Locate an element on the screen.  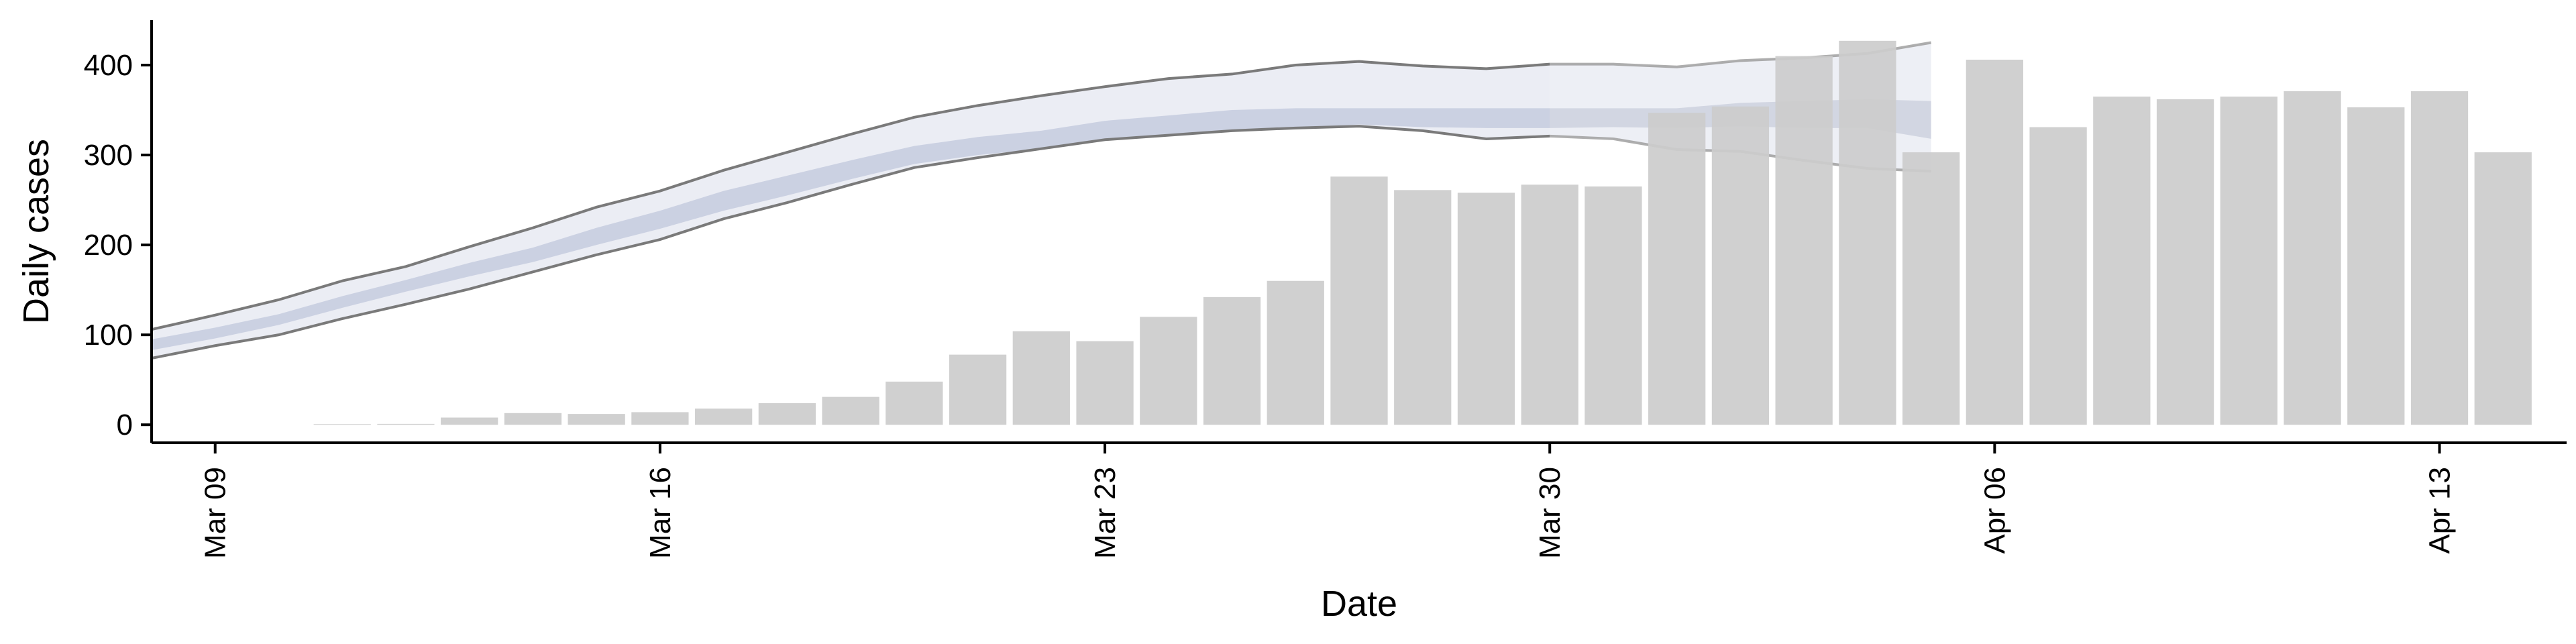
y-tick-label: 300 is located at coordinates (108, 155).